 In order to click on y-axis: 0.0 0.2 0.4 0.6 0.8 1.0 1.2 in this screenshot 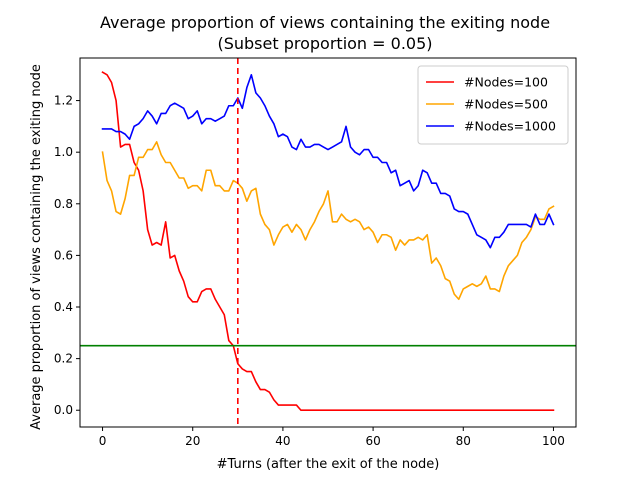, I will do `click(67, 255)`.